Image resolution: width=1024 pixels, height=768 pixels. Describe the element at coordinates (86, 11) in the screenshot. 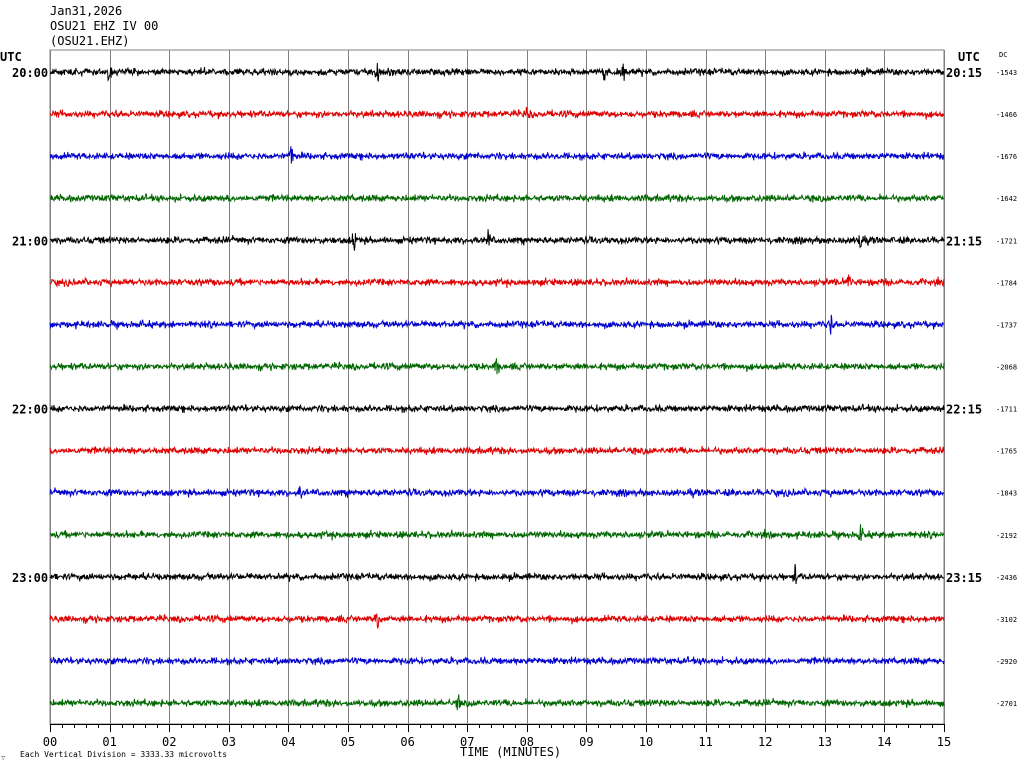

I see `header-date: Jan31,2026` at that location.